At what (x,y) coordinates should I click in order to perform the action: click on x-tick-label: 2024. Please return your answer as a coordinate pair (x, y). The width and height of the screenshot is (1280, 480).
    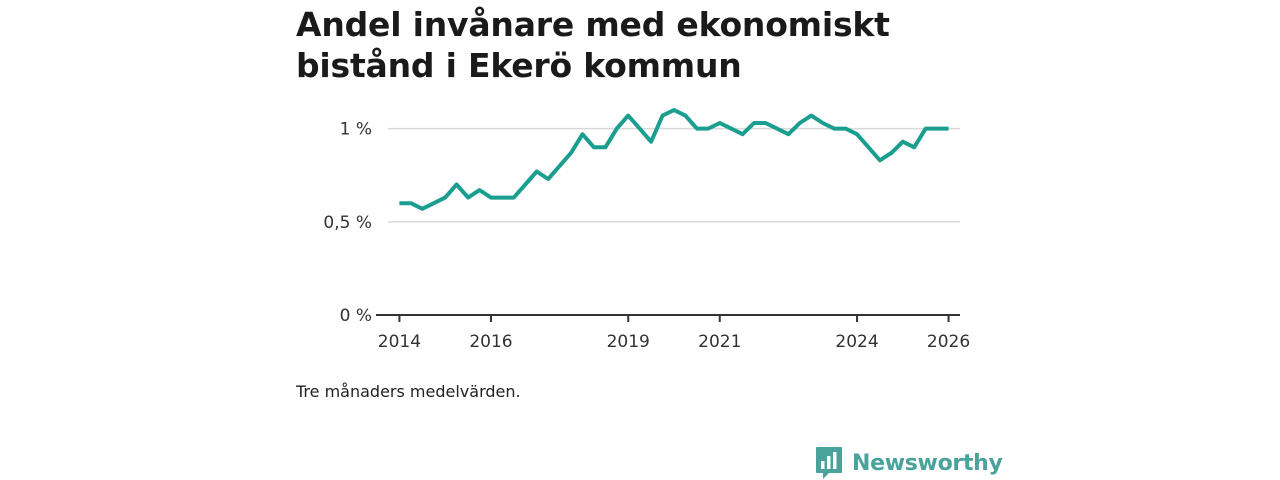
    Looking at the image, I should click on (856, 342).